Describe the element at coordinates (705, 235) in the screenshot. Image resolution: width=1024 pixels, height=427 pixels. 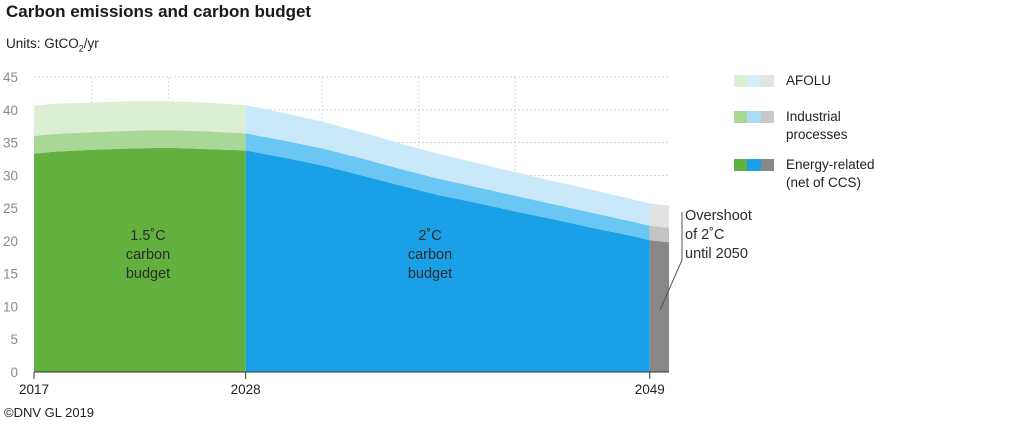
I see `overshoot-label-line: of 2˚C` at that location.